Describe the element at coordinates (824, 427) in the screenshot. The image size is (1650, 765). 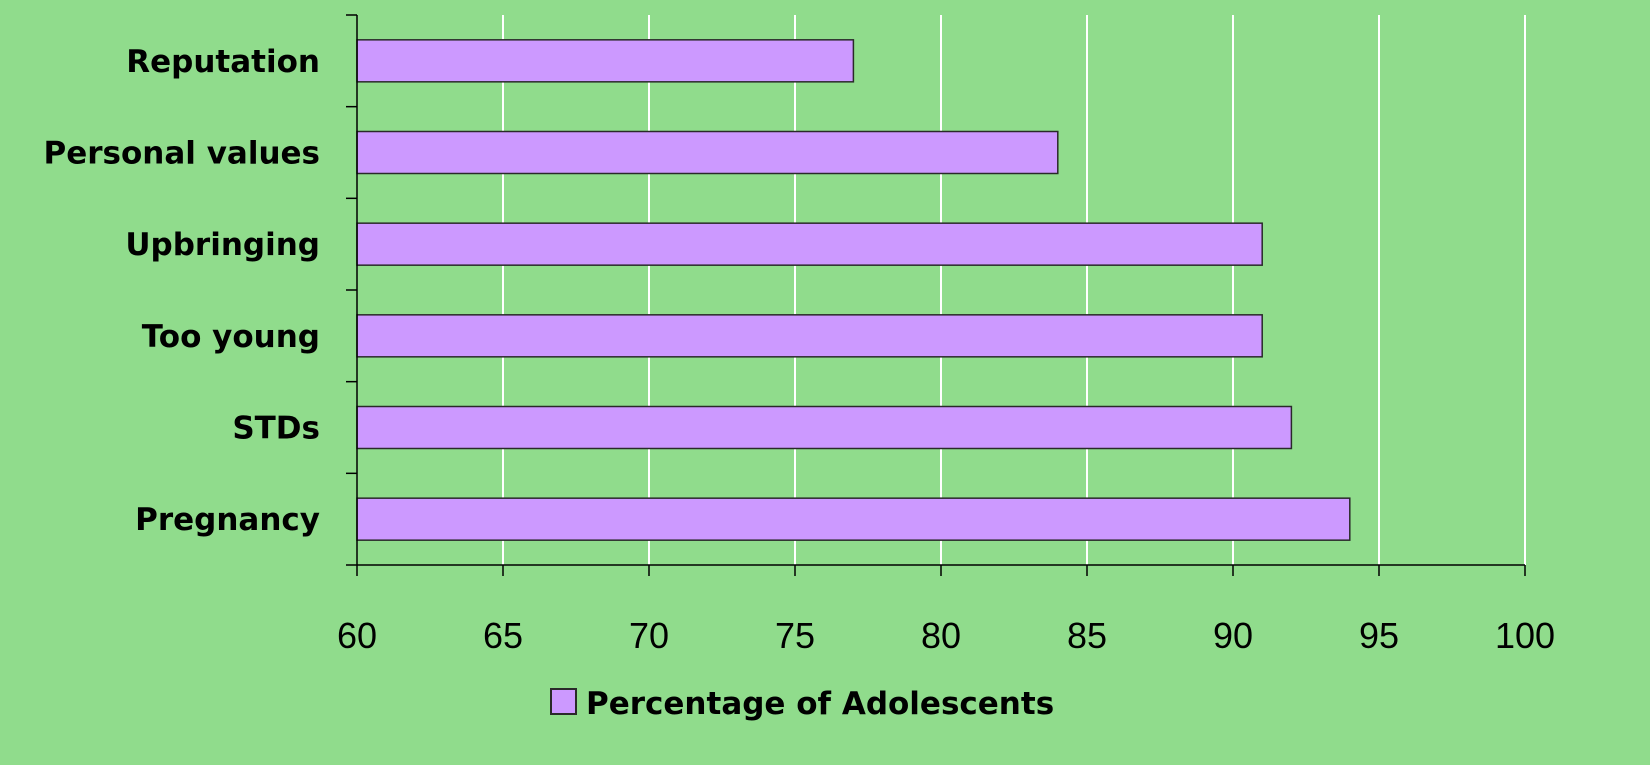
I see `bar-stds` at that location.